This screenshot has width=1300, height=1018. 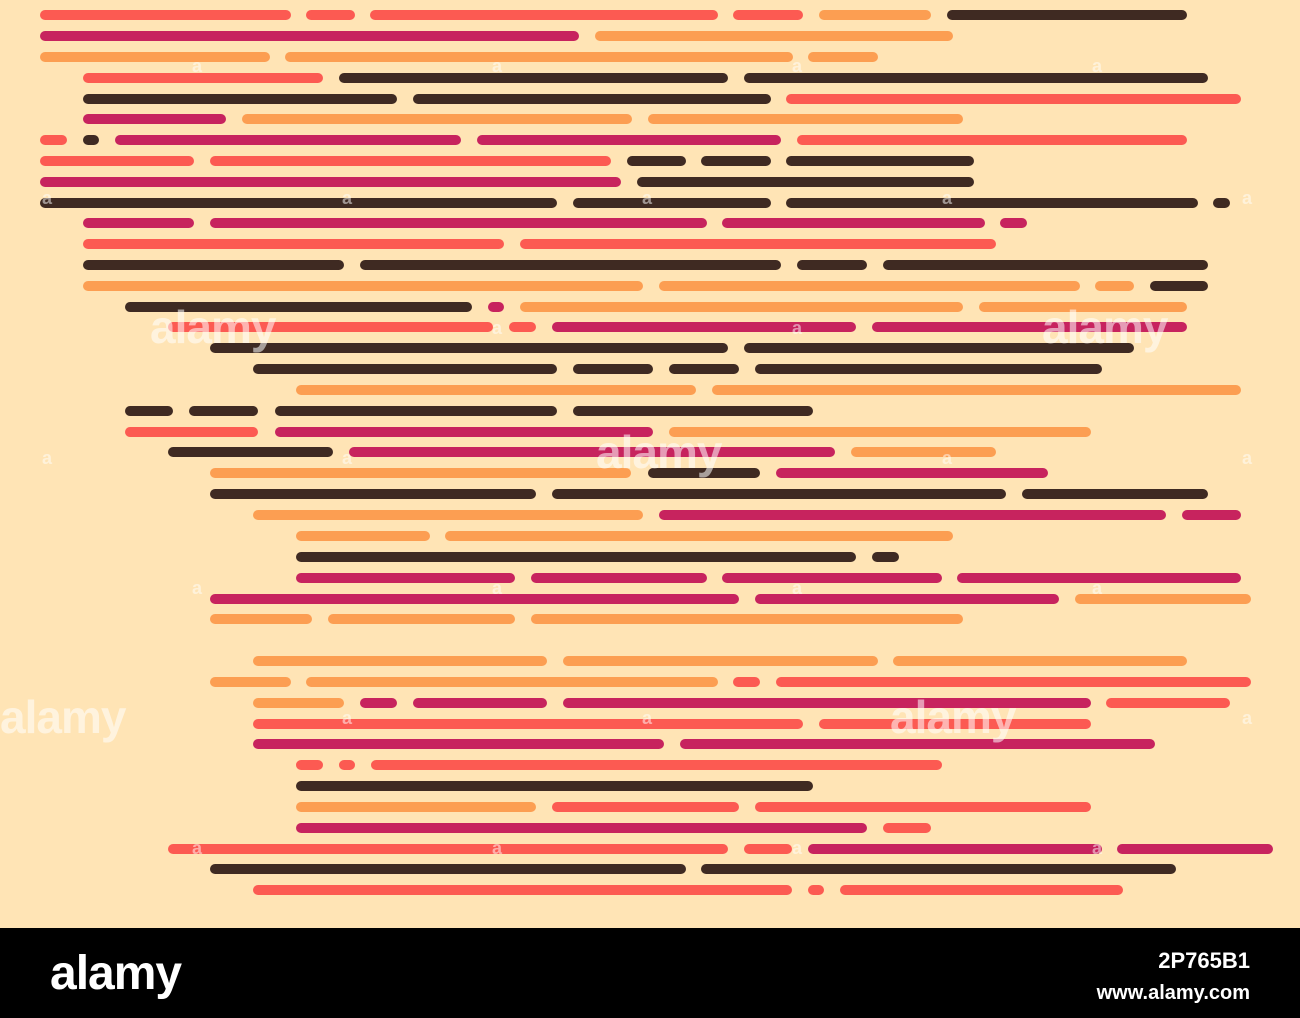 What do you see at coordinates (1173, 993) in the screenshot?
I see `site-url: www.alamy.com` at bounding box center [1173, 993].